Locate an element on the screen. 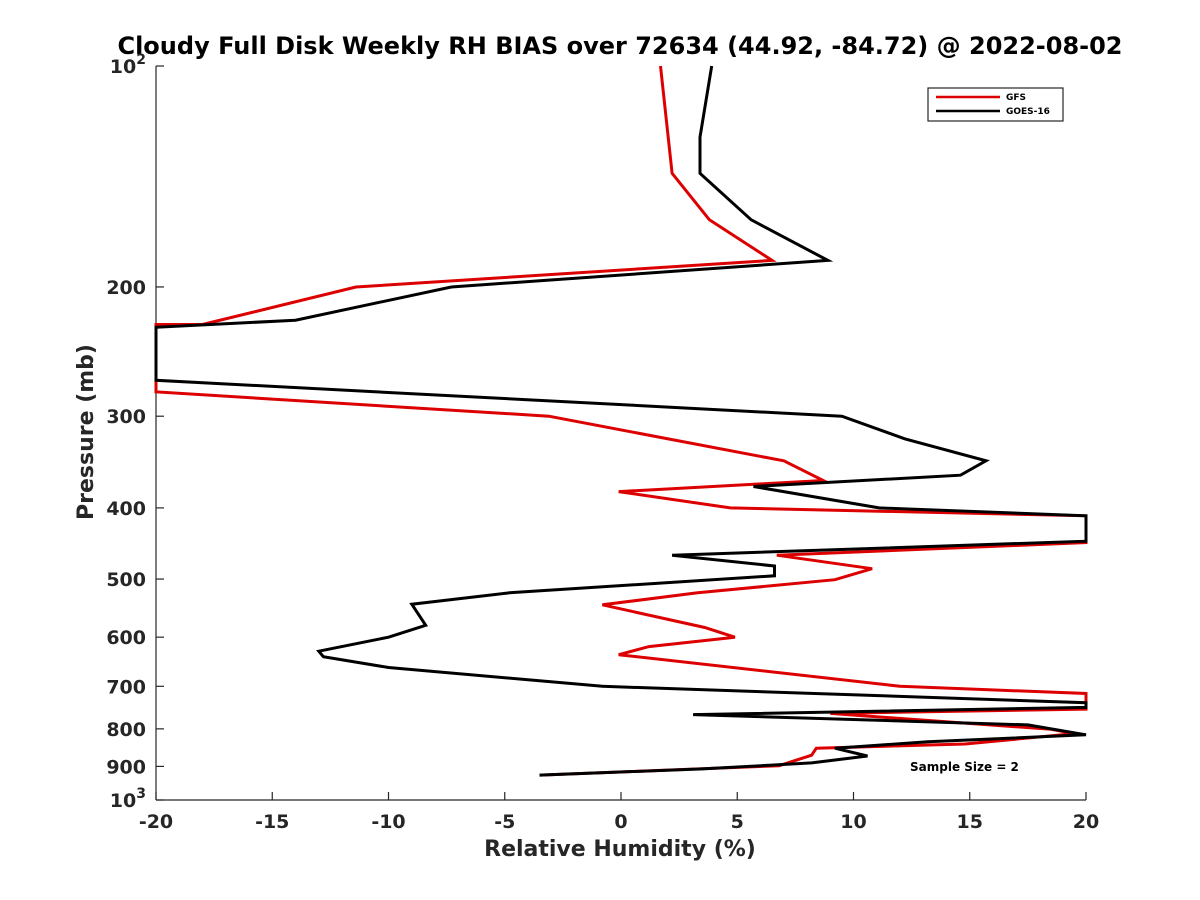 This screenshot has width=1200, height=900. legend: GFS GOES-16 is located at coordinates (995, 104).